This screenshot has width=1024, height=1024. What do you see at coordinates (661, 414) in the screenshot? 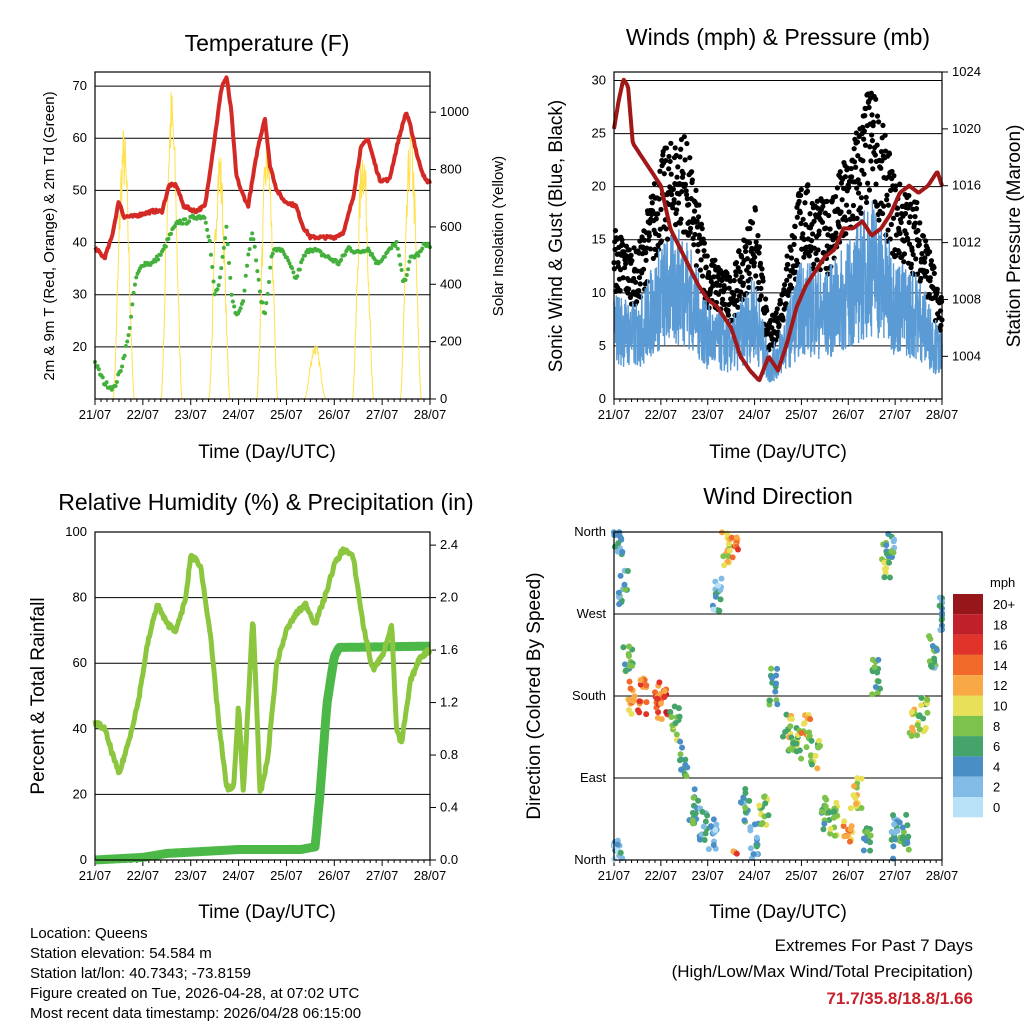
I see `xtick-label: 22/07` at bounding box center [661, 414].